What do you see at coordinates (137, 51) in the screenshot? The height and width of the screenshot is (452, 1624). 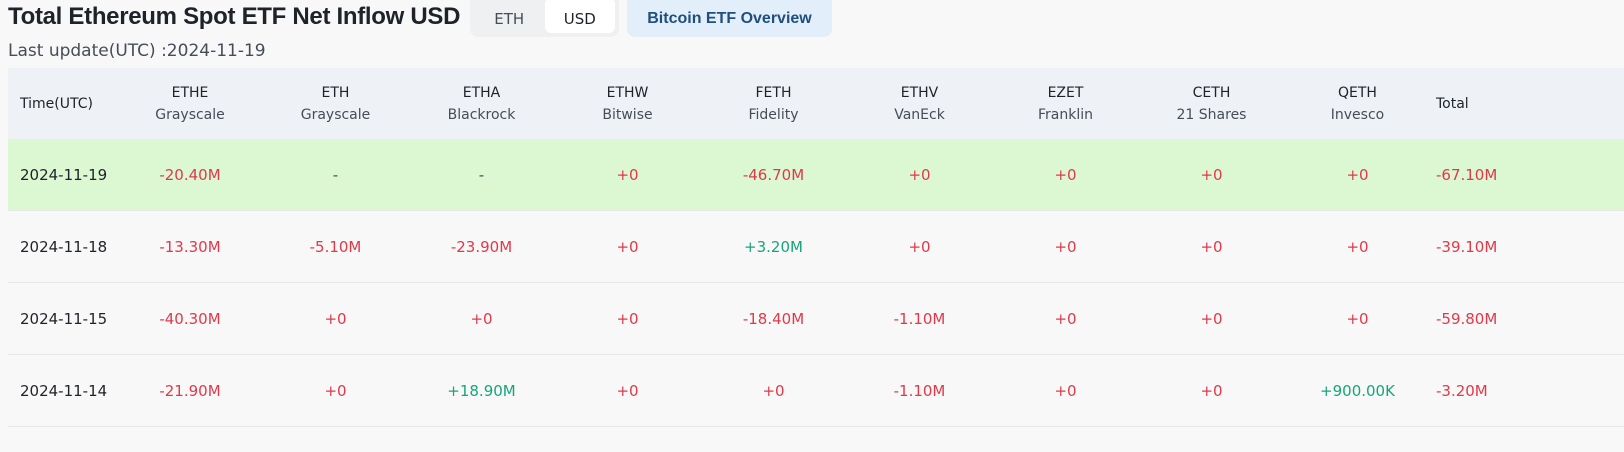 I see `last-update-text: Last update(UTC) :2024-11-19` at bounding box center [137, 51].